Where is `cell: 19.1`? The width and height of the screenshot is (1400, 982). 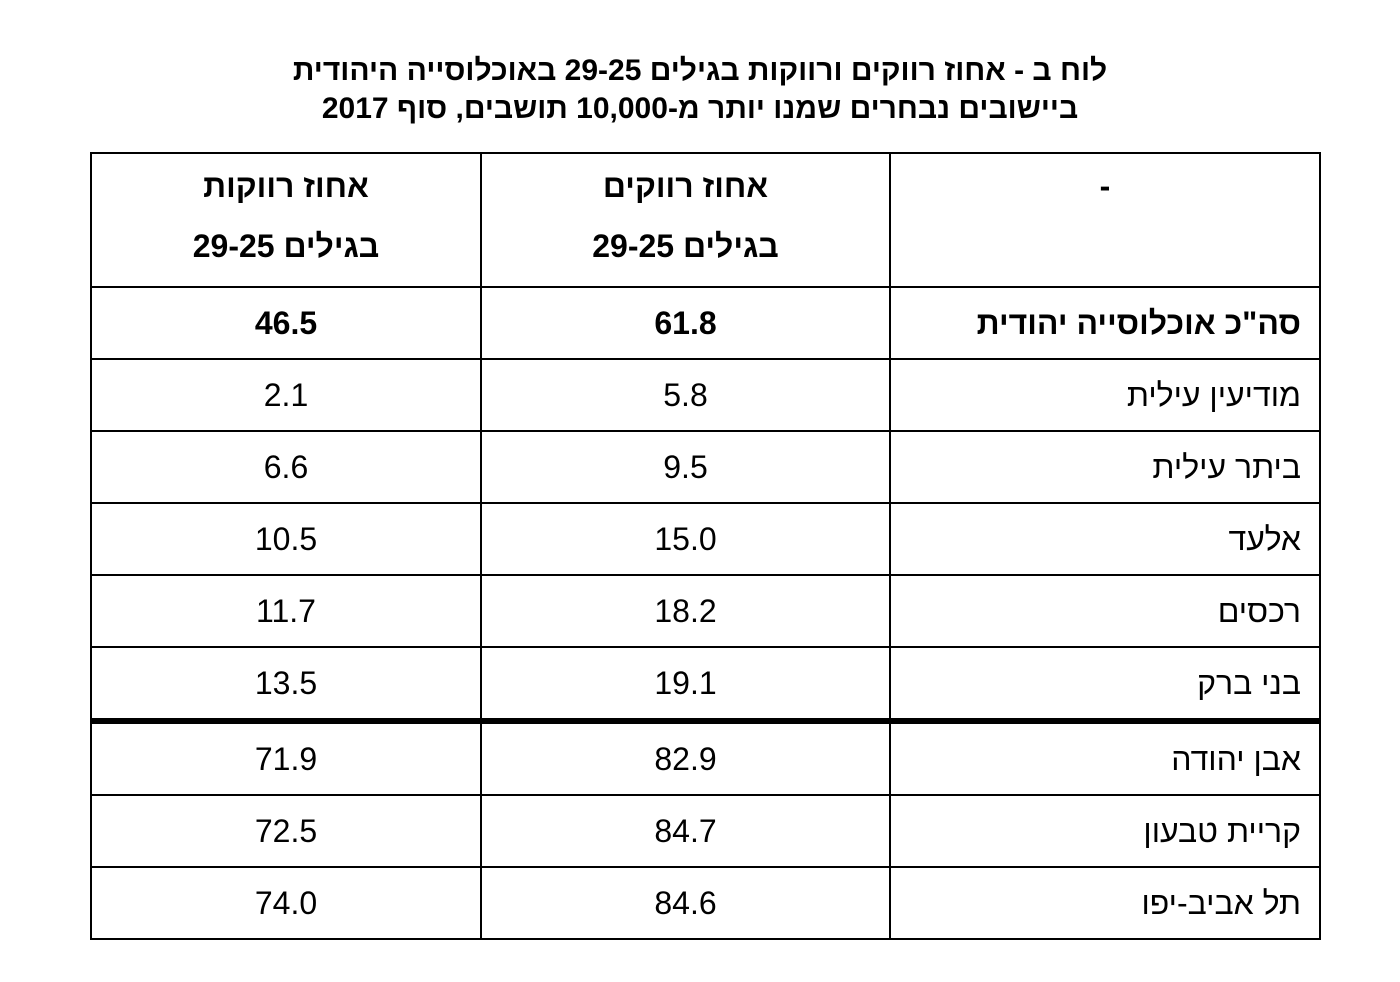
cell: 19.1 is located at coordinates (685, 685).